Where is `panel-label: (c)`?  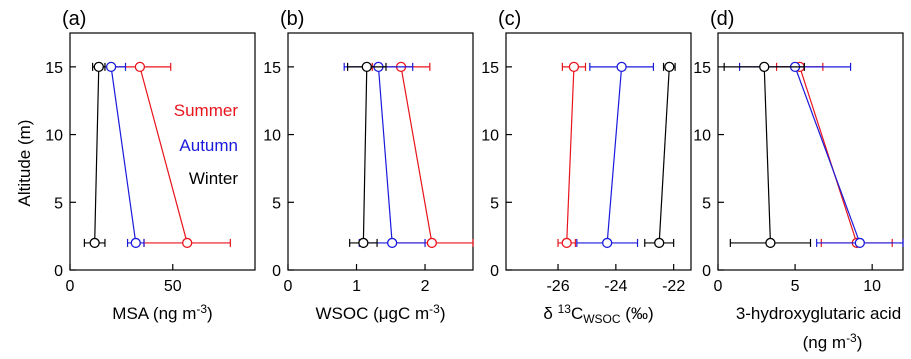
panel-label: (c) is located at coordinates (509, 19).